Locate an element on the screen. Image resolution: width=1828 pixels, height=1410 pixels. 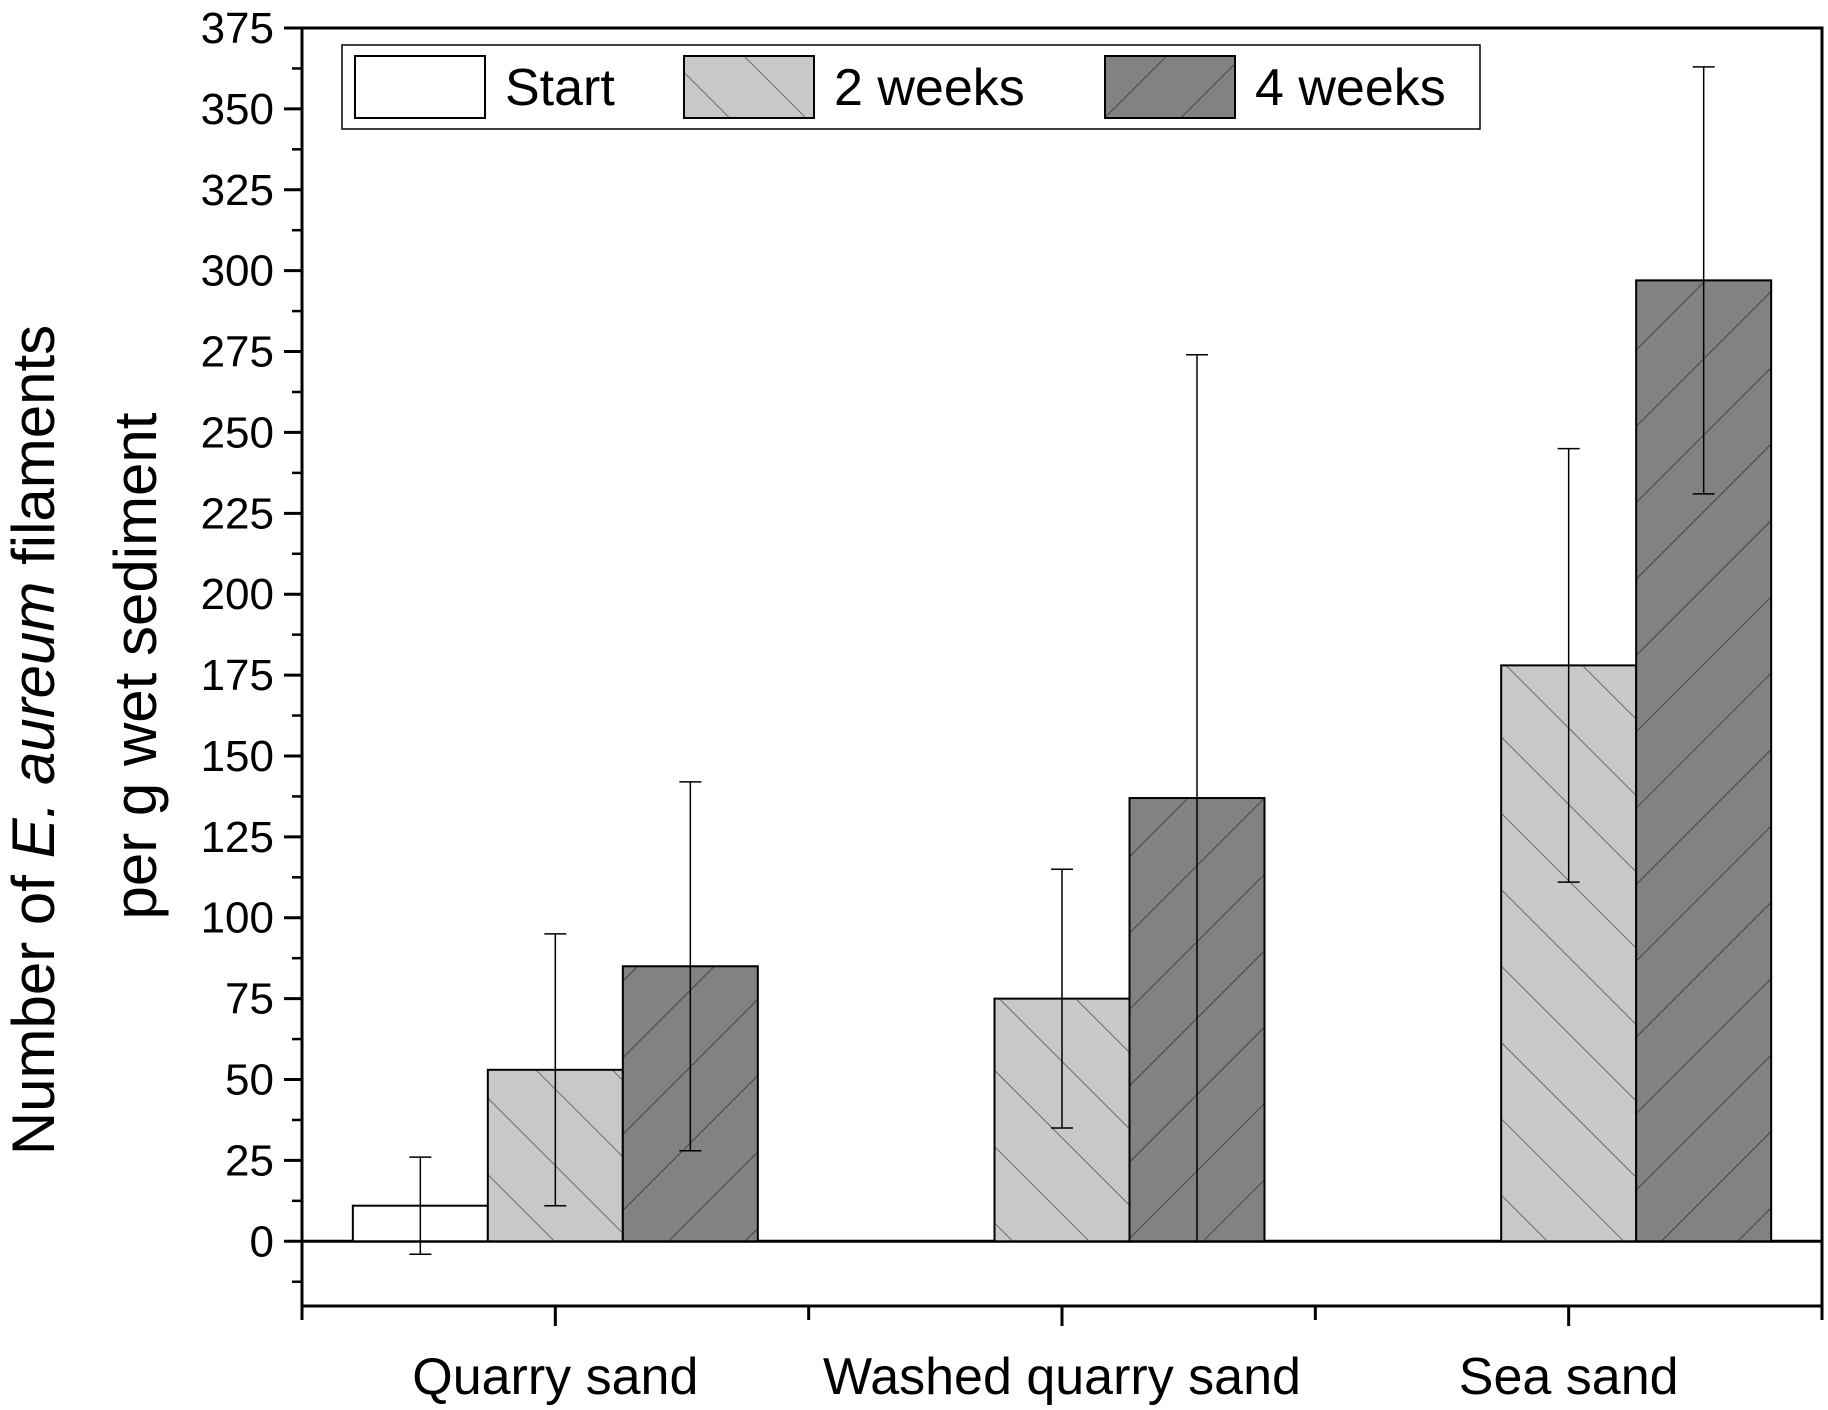
y-tick-label: 200 is located at coordinates (237, 594).